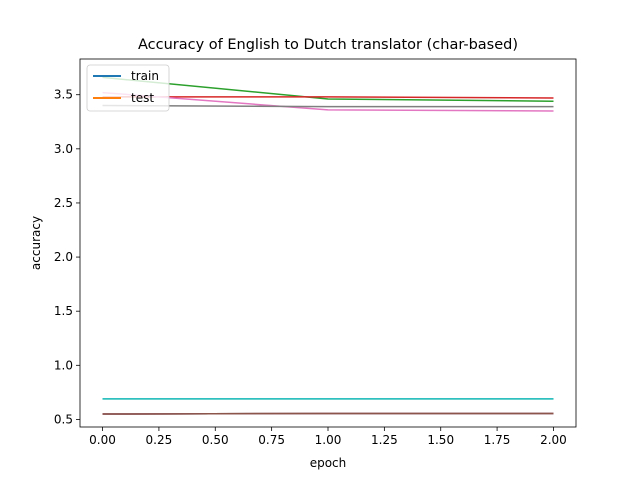 This screenshot has height=484, width=640. I want to click on y-tick-label: 3.5, so click(63, 95).